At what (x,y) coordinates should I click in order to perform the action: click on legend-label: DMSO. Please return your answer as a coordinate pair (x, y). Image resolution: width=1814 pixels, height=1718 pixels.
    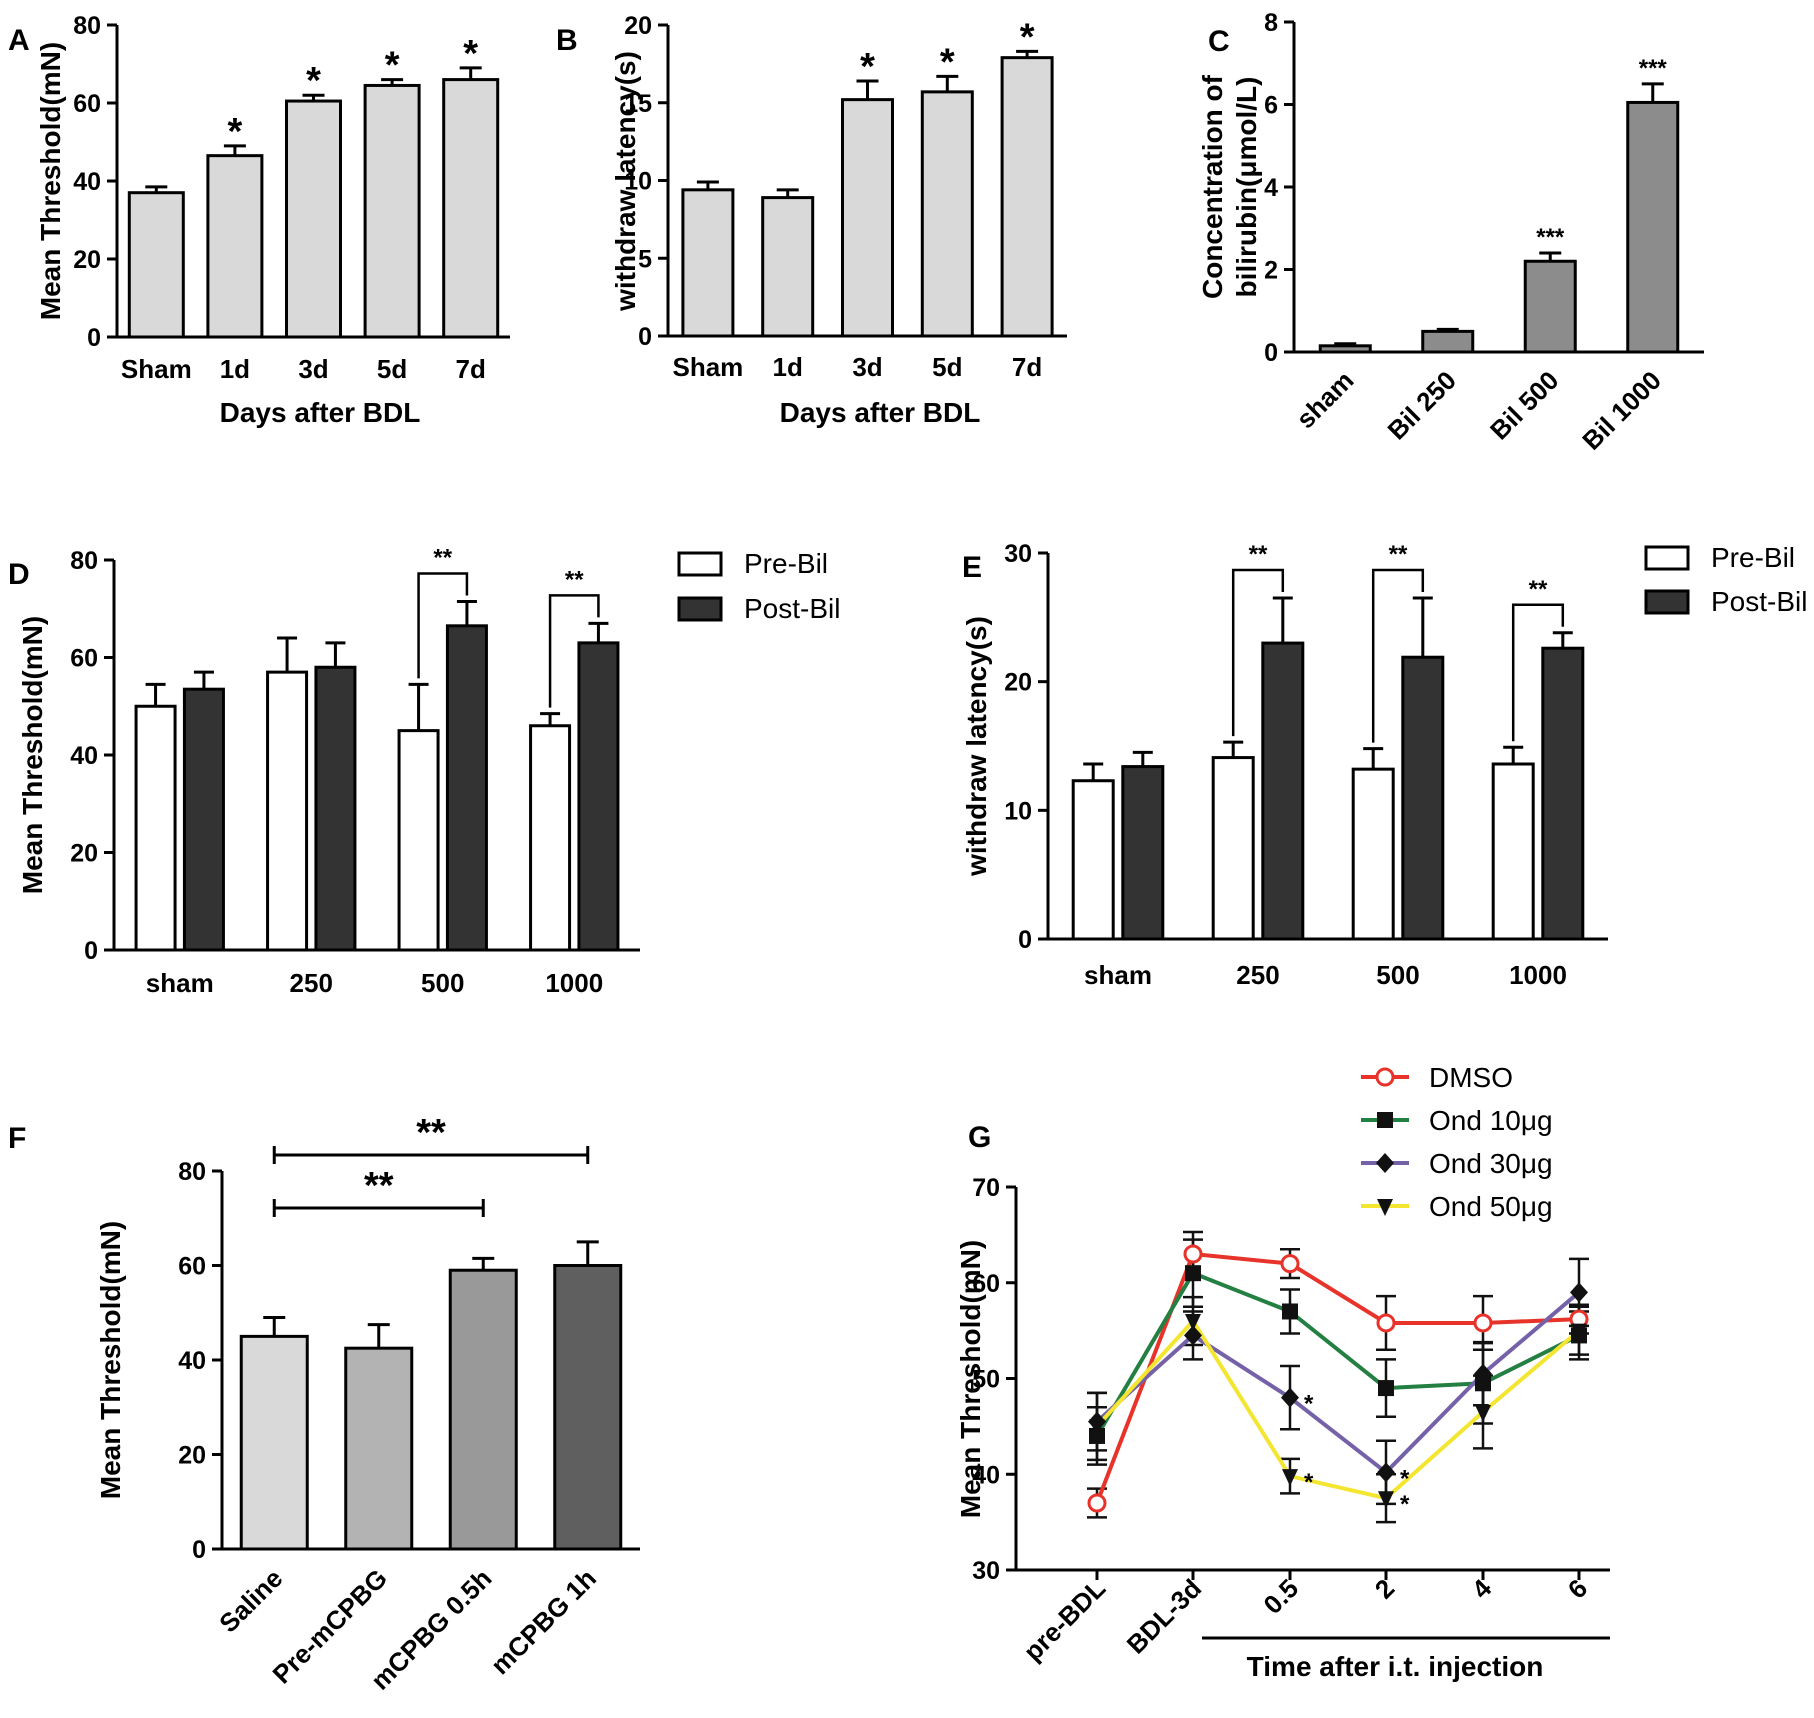
    Looking at the image, I should click on (1471, 1077).